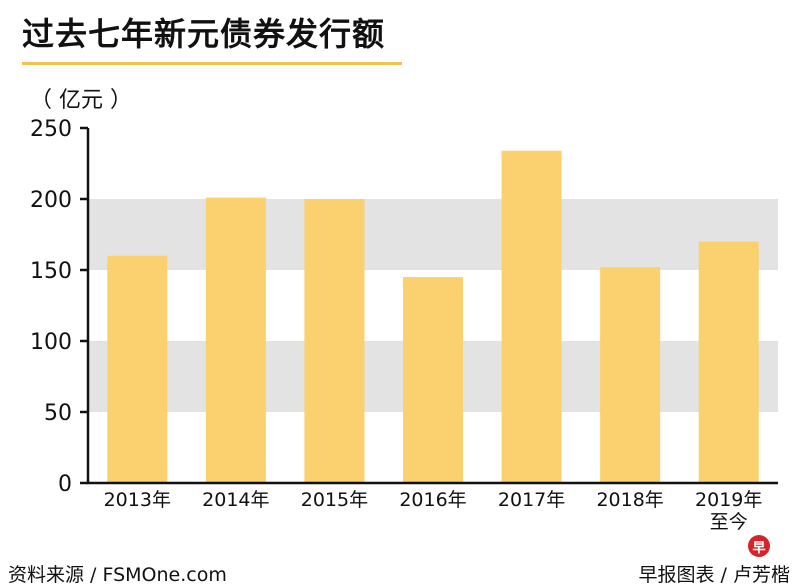 The height and width of the screenshot is (587, 800). I want to click on x-tick-label-6-line1: 至今, so click(729, 522).